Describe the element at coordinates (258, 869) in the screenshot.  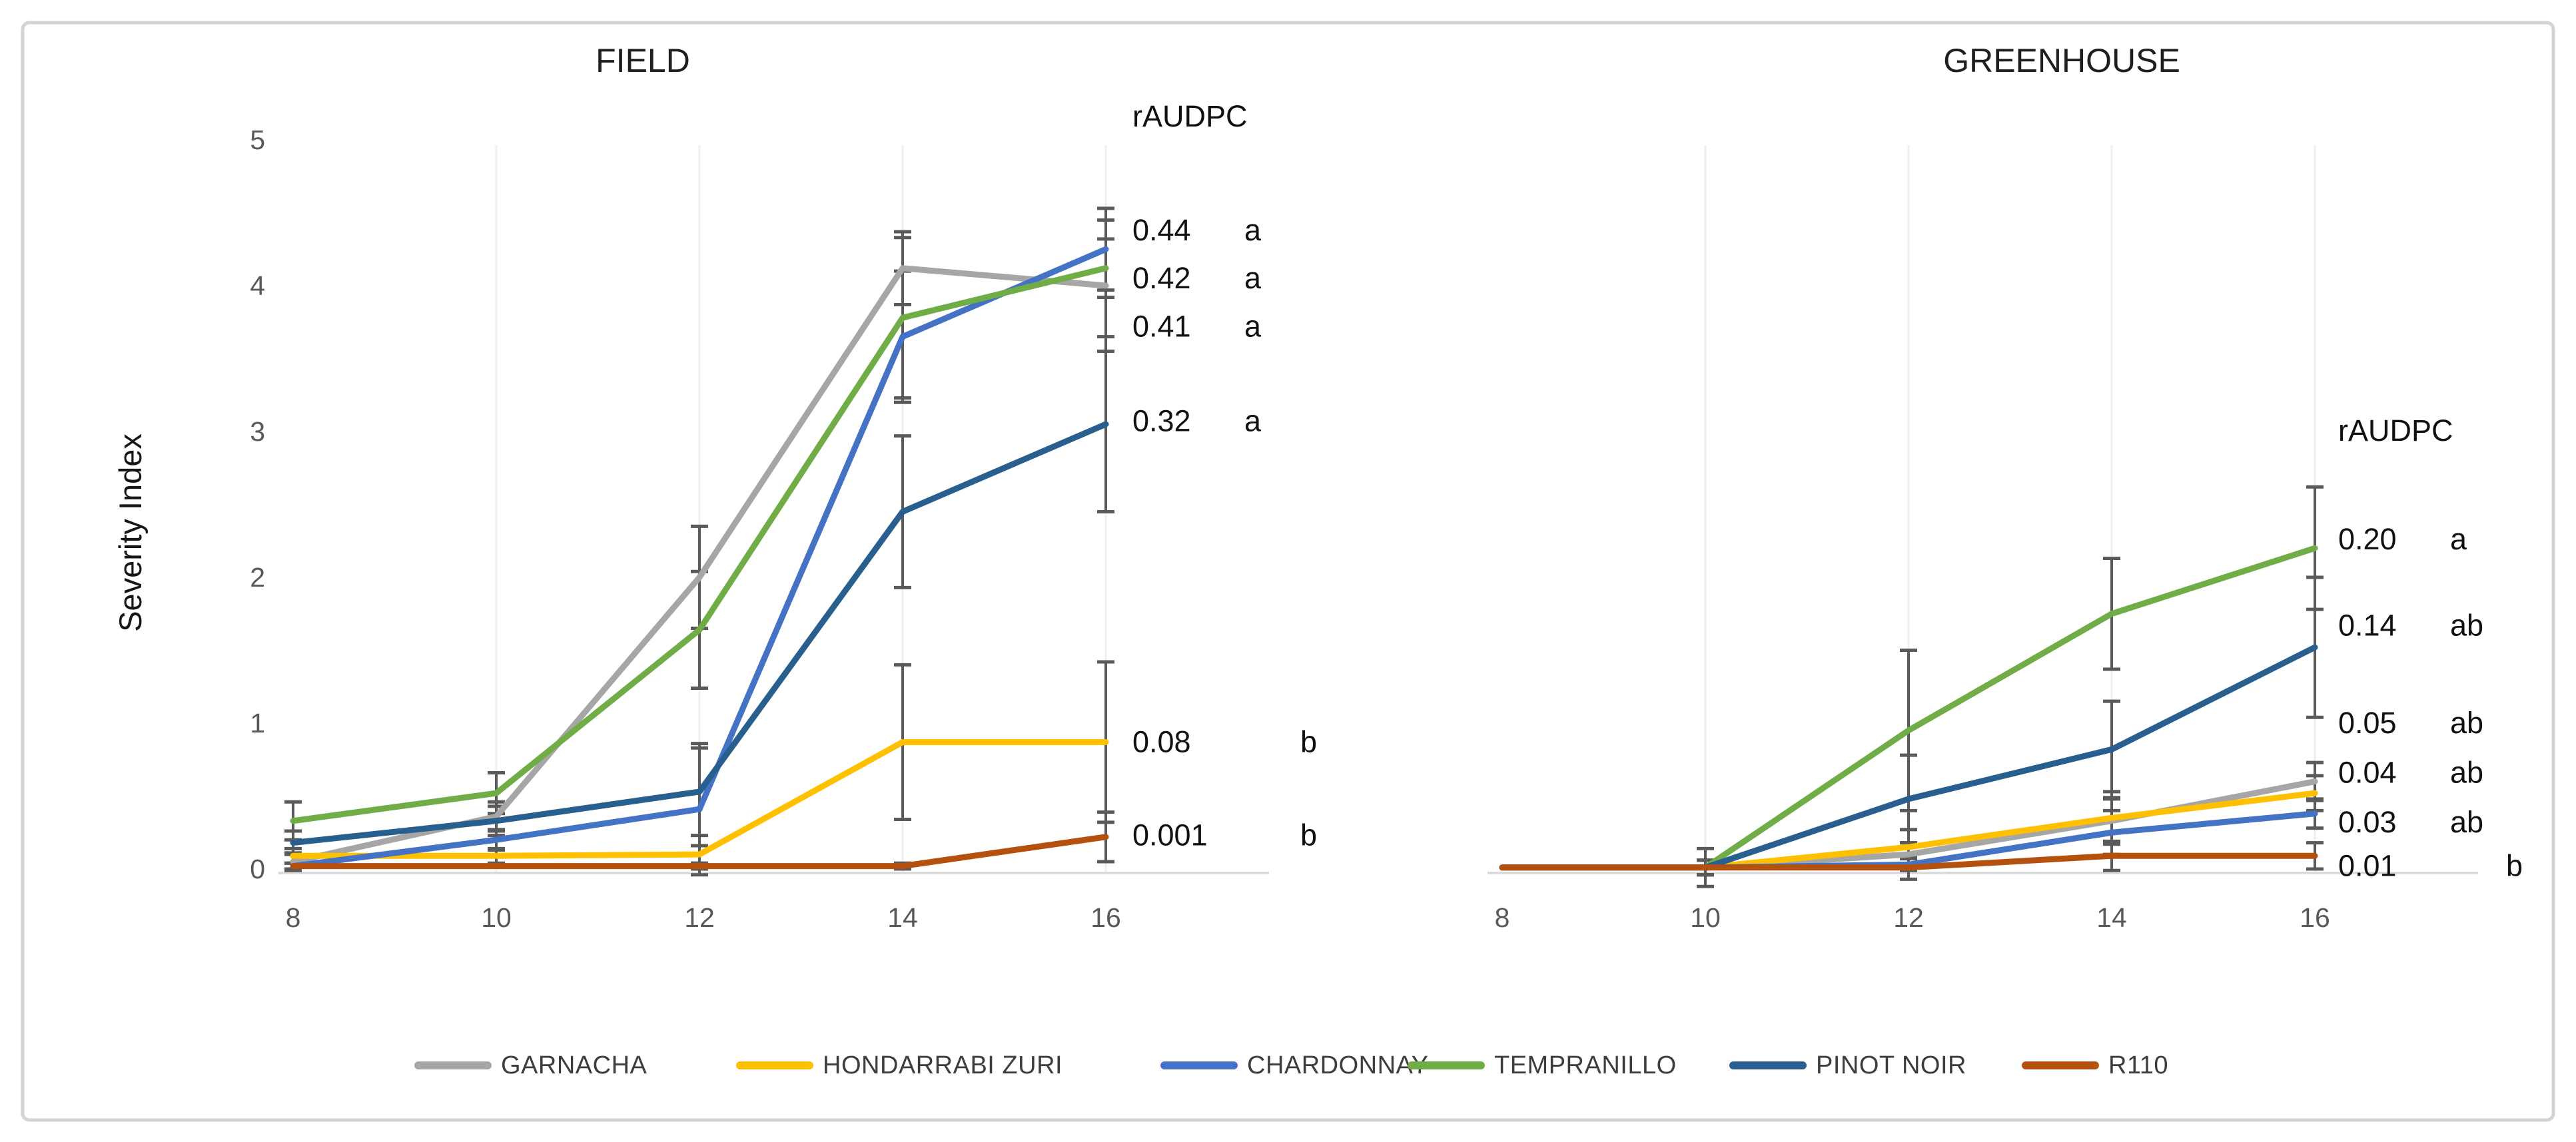
I see `y-tick-label: 0` at that location.